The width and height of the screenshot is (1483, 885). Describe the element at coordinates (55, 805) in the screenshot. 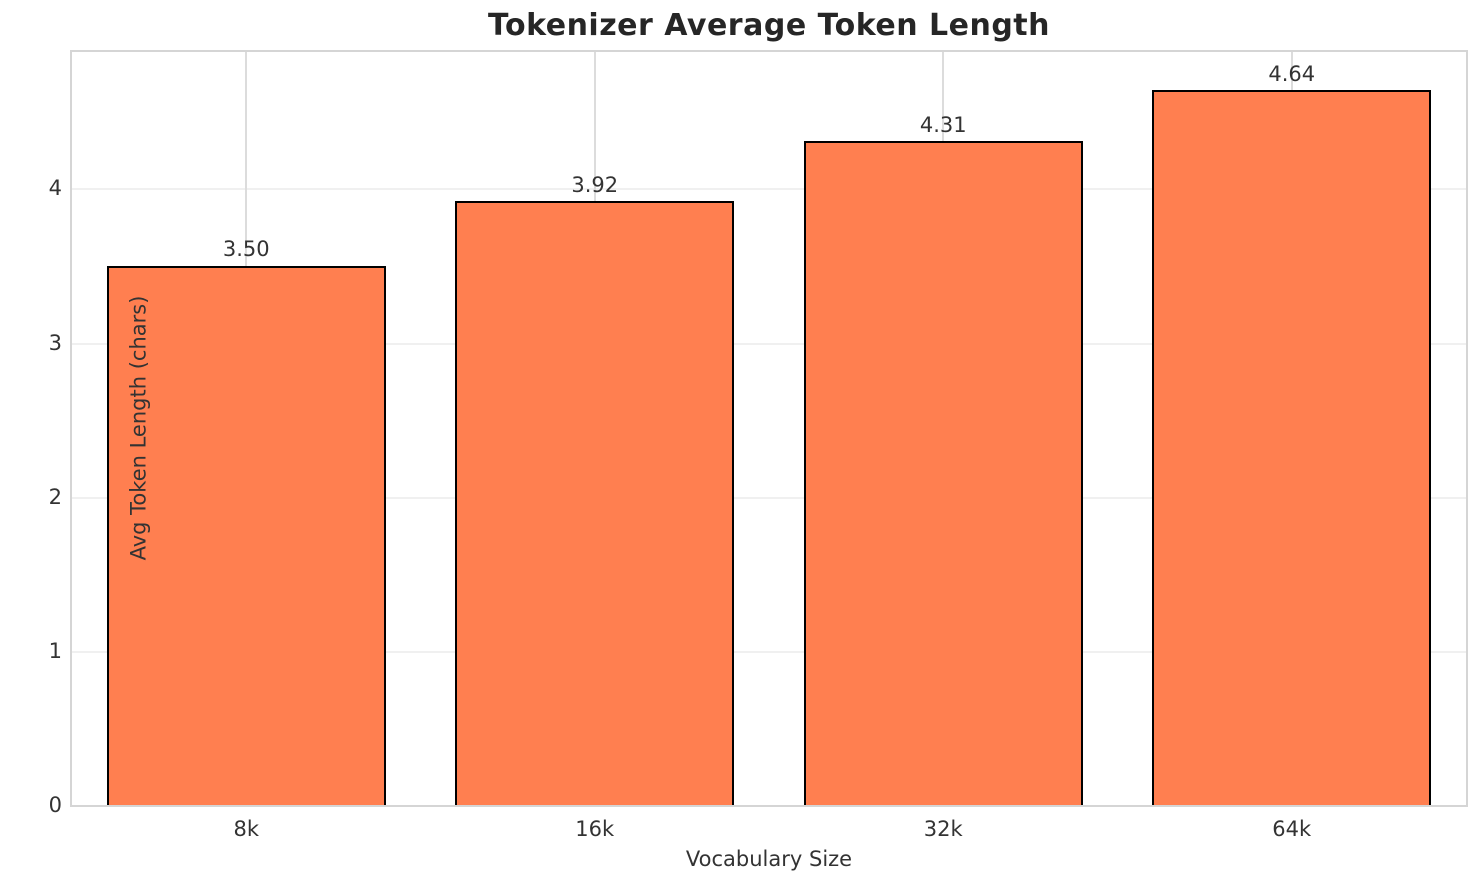

I see `y-tick-label: 0` at that location.